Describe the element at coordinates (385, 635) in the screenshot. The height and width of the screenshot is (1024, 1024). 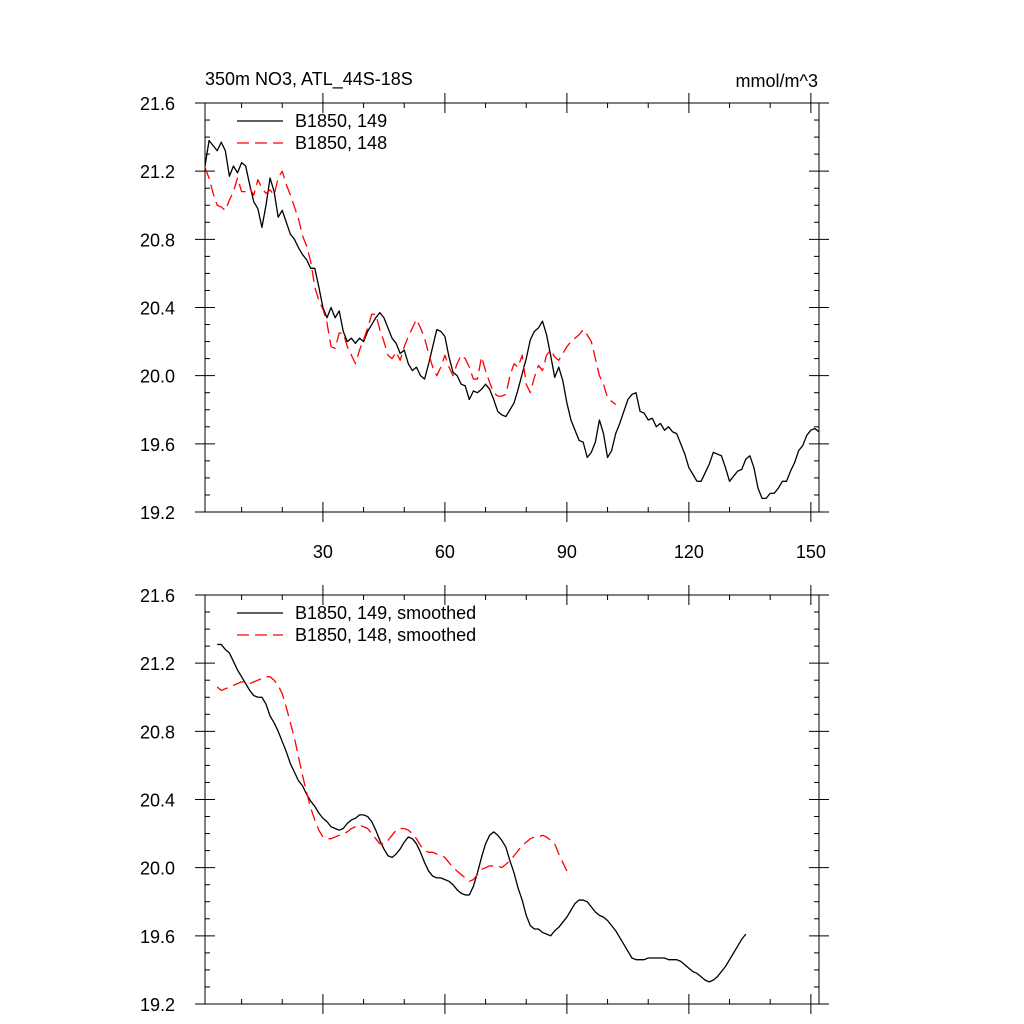
I see `legend-label-1: B1850, 148, smoothed` at that location.